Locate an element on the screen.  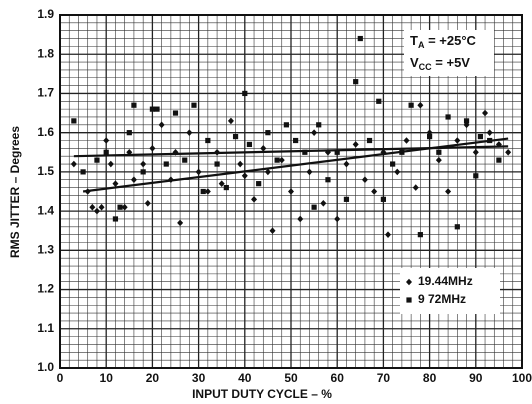
y-tick-label: 1.9 is located at coordinates (45, 14).